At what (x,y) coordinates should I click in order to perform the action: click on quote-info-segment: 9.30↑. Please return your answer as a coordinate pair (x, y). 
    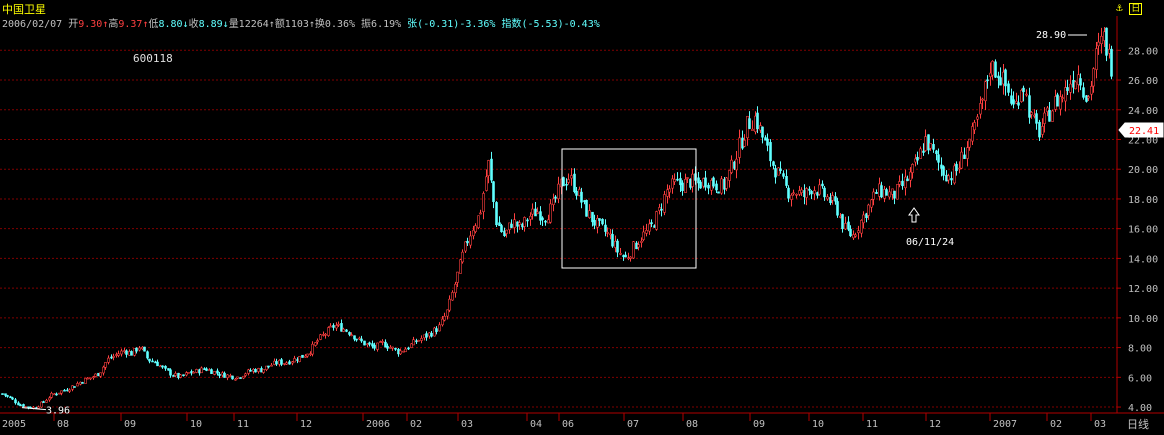
    Looking at the image, I should click on (93, 24).